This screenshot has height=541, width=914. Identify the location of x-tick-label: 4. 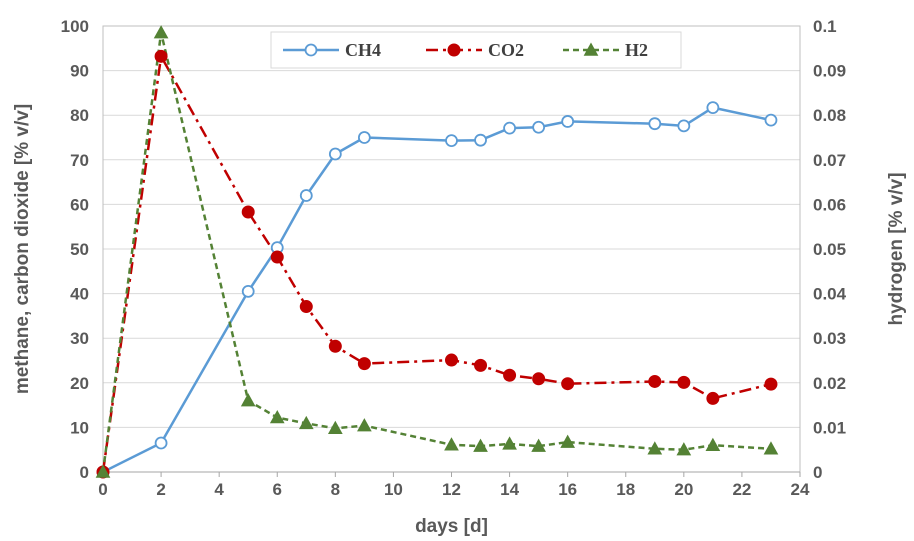
(219, 489).